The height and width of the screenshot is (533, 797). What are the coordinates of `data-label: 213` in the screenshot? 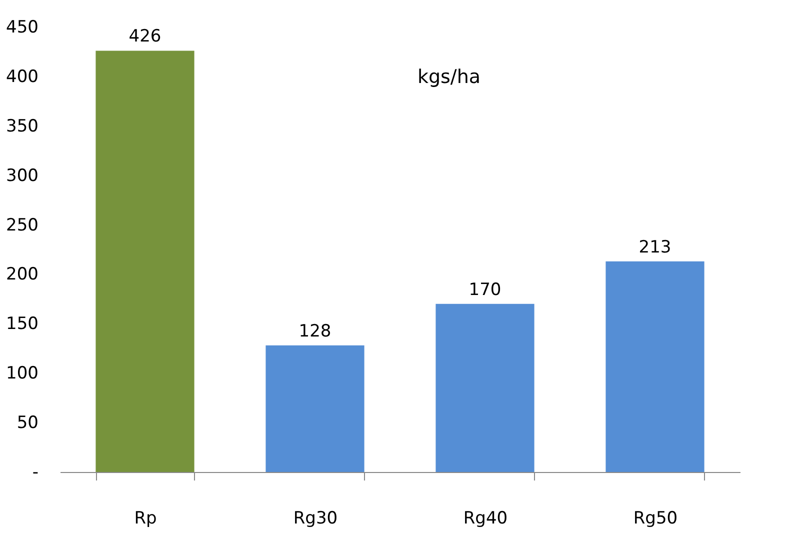 It's located at (655, 247).